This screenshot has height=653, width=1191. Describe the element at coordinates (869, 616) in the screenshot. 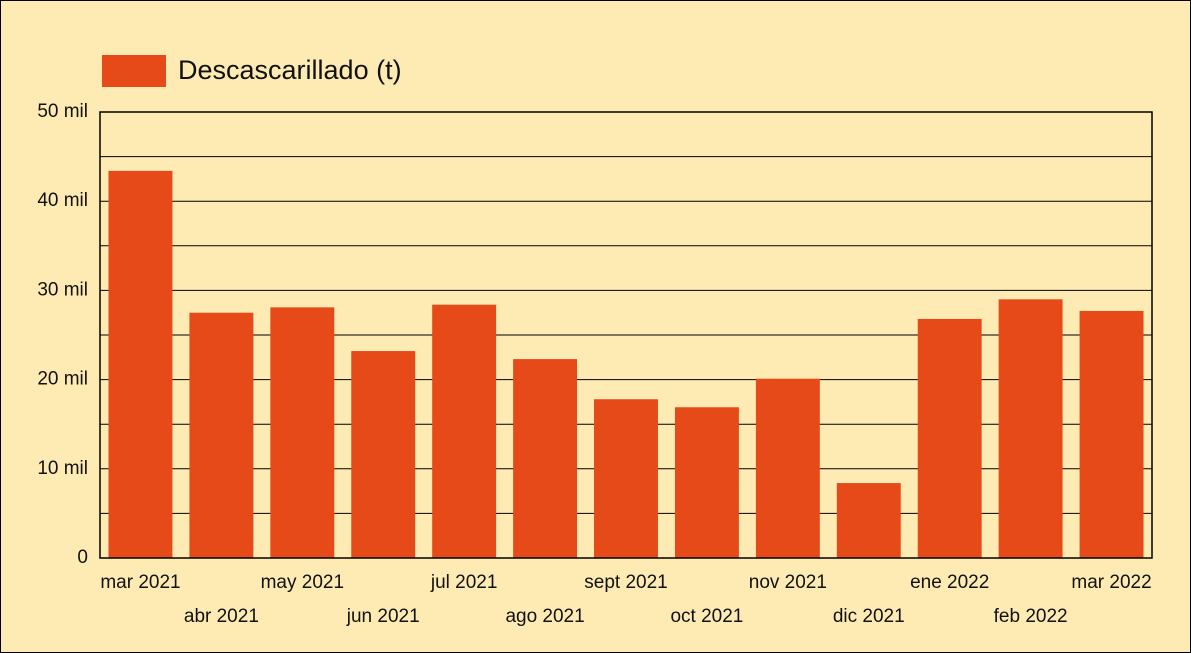

I see `x-tick-label: dic 2021` at that location.